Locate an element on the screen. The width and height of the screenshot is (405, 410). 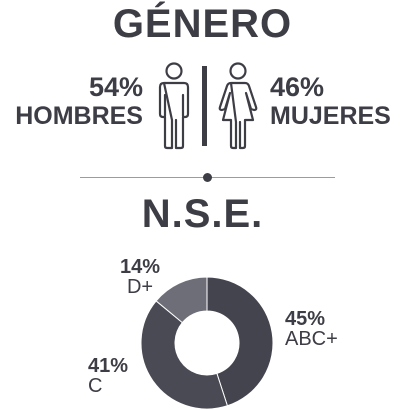
male-label: HOMBRES is located at coordinates (79, 116).